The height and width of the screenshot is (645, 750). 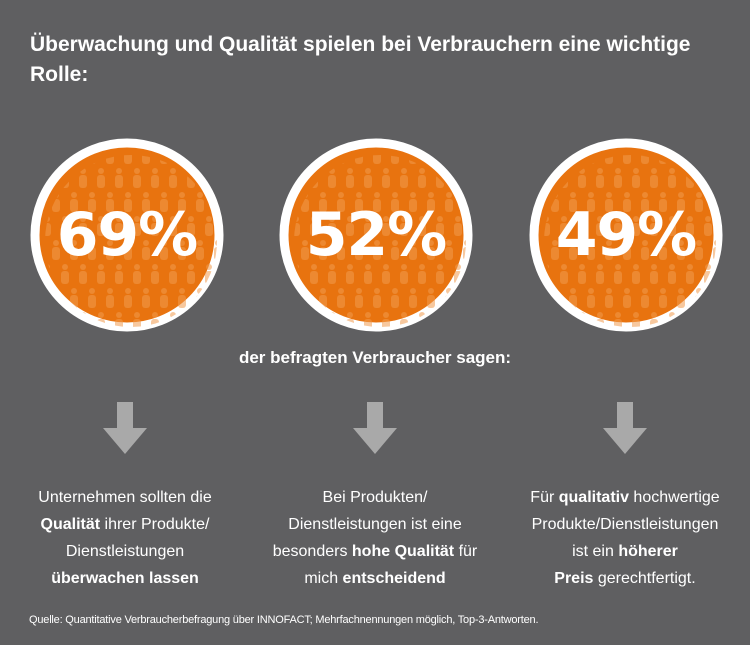 What do you see at coordinates (394, 578) in the screenshot?
I see `statement-emphasis: entscheidend` at bounding box center [394, 578].